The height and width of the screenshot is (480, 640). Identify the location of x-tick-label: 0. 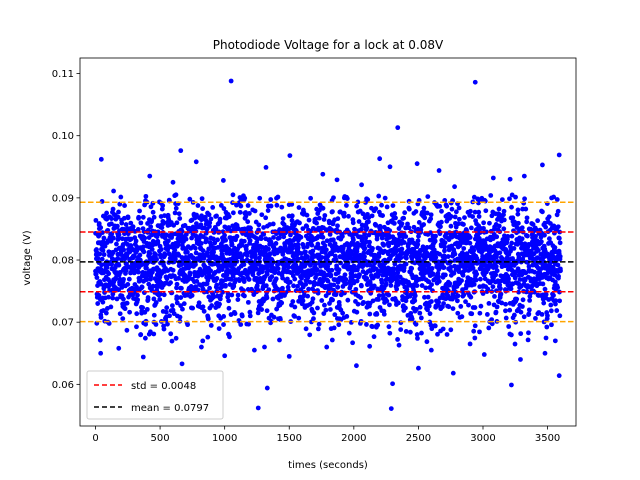
(95, 438).